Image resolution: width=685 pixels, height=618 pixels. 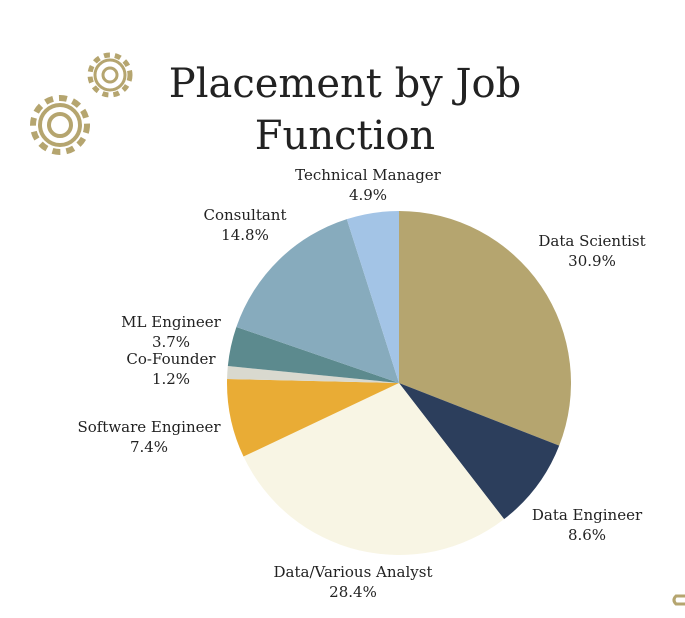 What do you see at coordinates (353, 592) in the screenshot?
I see `value-label: 28.4%` at bounding box center [353, 592].